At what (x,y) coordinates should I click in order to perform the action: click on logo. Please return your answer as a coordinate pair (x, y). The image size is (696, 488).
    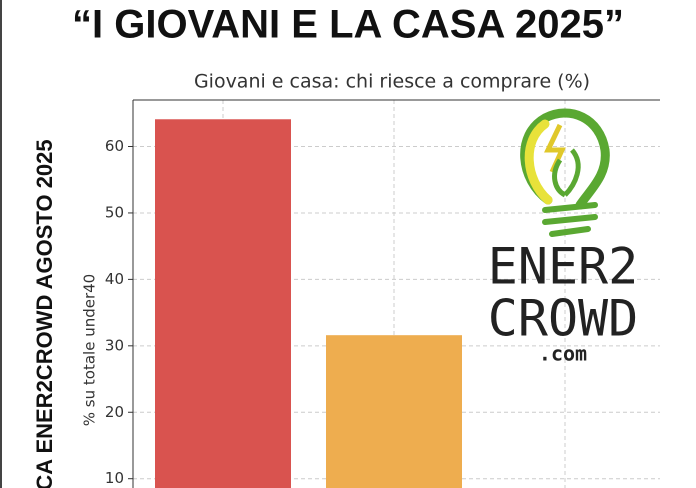
    Looking at the image, I should click on (565, 172).